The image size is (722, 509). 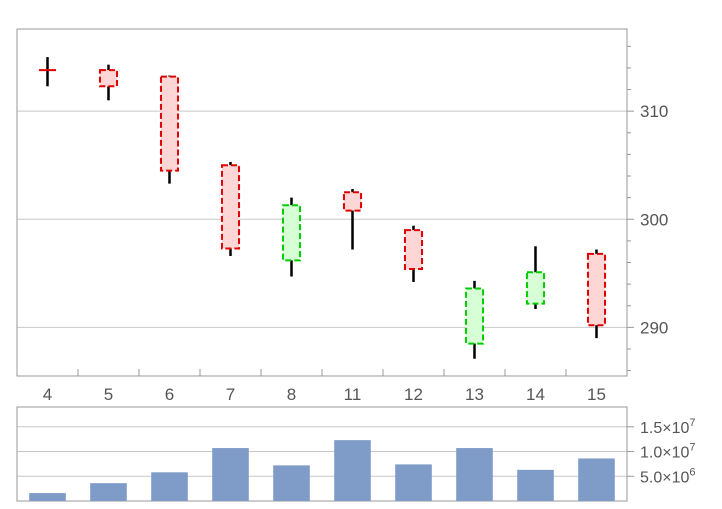 I want to click on x-tick-label: 6, so click(x=169, y=394).